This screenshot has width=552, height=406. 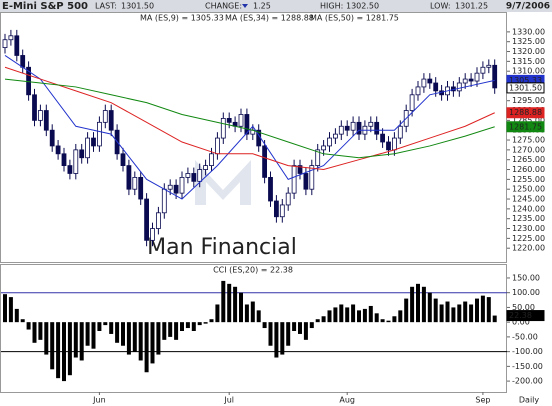 I want to click on value-tag-label: 22.38, so click(x=520, y=315).